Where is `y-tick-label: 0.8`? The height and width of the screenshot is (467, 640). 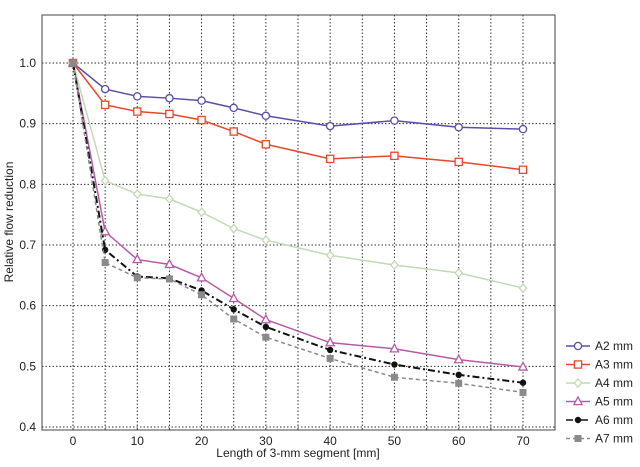
y-tick-label: 0.8 is located at coordinates (27, 184).